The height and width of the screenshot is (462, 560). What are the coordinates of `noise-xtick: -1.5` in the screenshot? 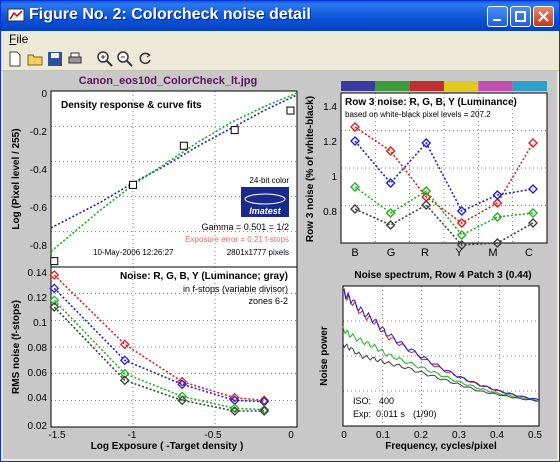 It's located at (57, 435).